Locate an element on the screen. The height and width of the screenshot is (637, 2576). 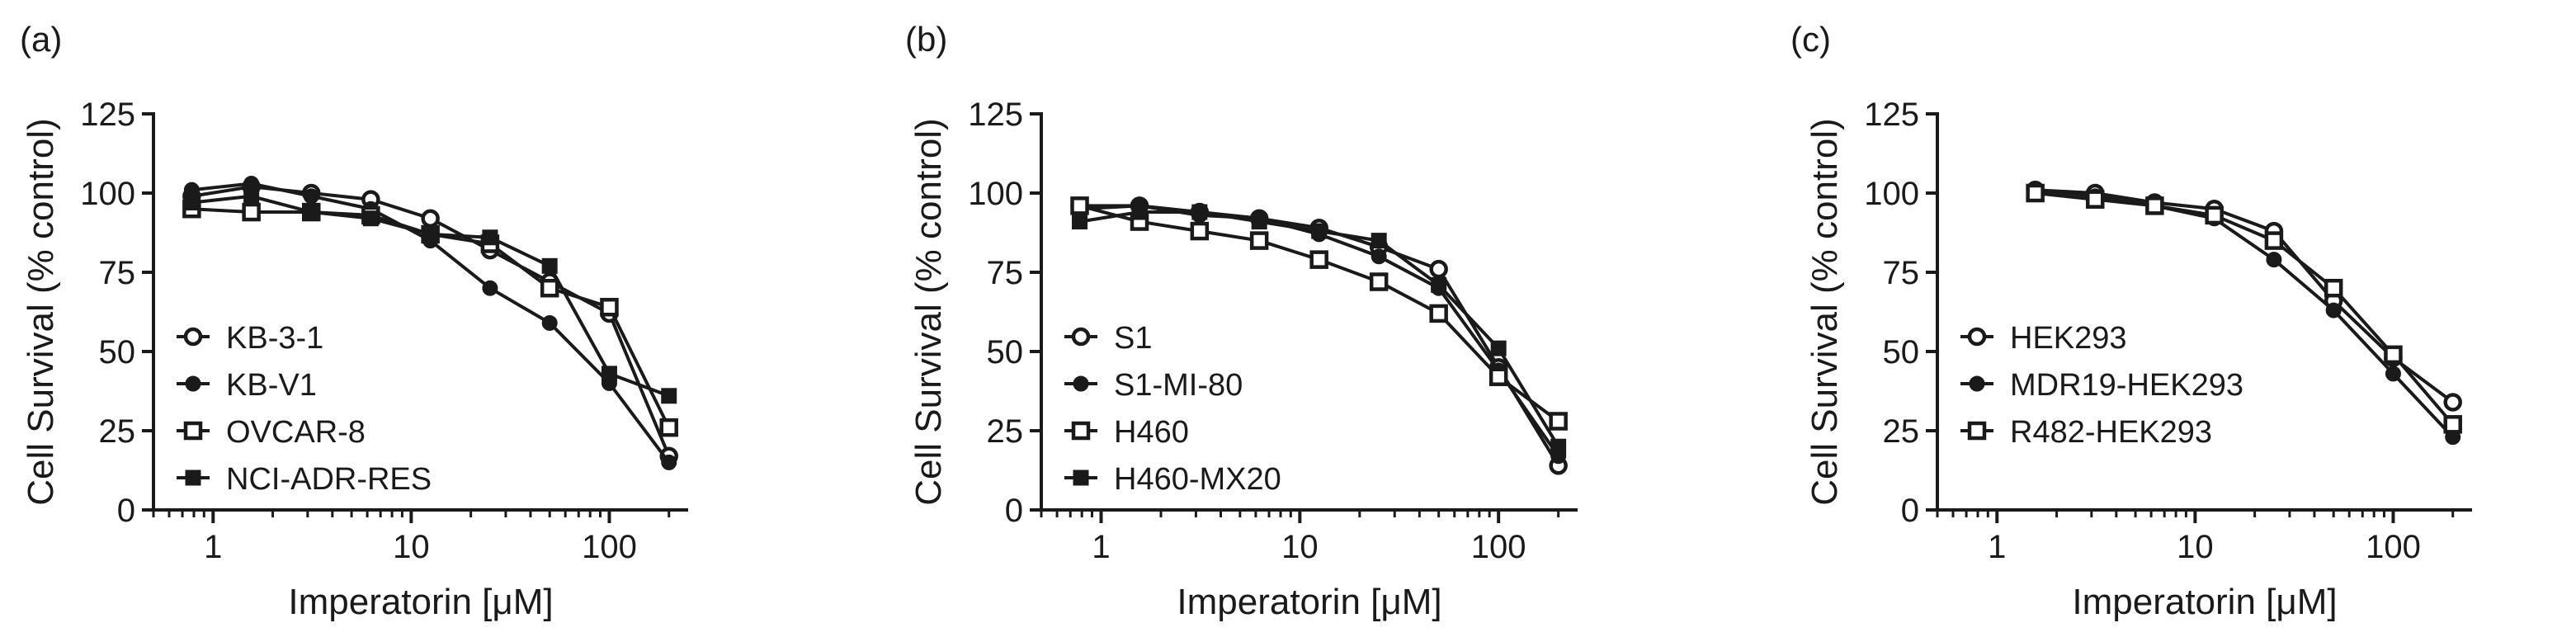
legend-label: H460 is located at coordinates (1151, 433).